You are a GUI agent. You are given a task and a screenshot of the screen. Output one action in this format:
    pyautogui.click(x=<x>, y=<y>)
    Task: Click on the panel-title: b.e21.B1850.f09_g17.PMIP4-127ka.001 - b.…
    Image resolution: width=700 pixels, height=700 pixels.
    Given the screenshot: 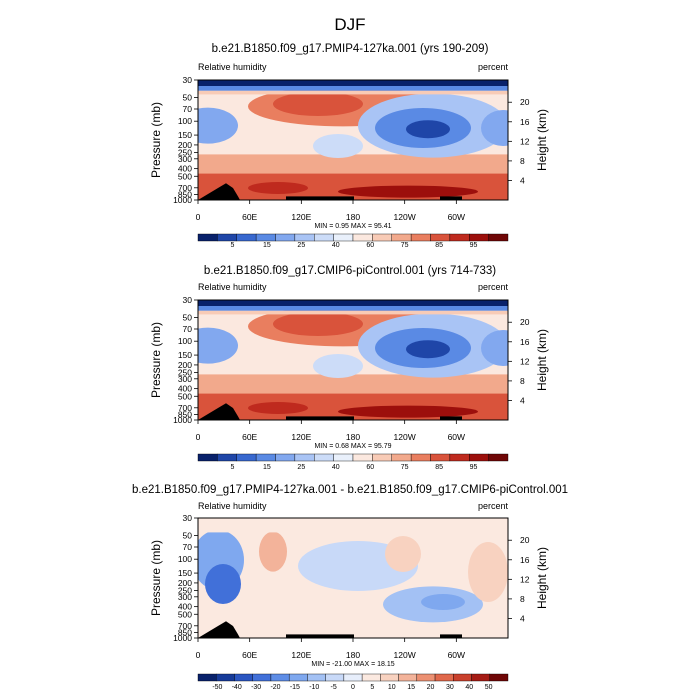 What is the action you would take?
    pyautogui.click(x=350, y=490)
    